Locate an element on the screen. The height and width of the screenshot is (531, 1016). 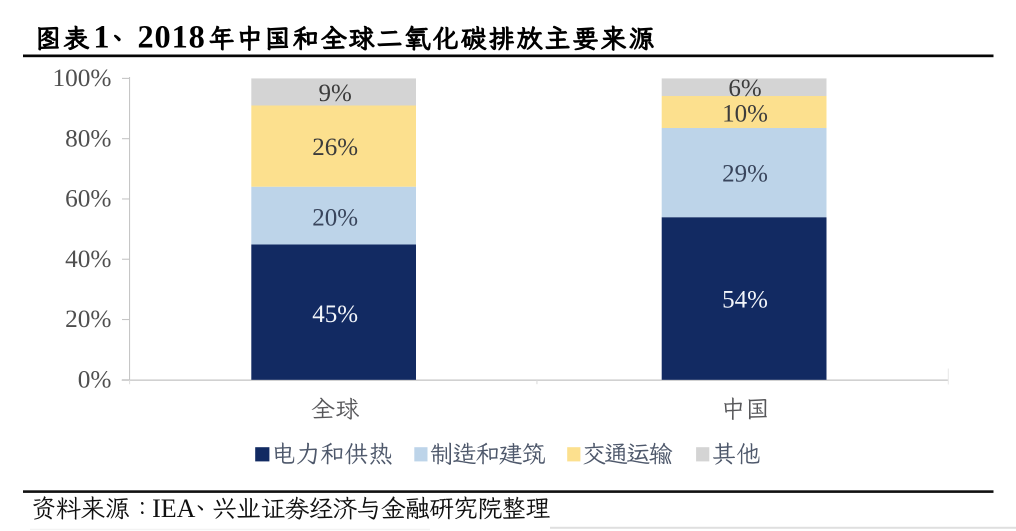
svg-text: 100% is located at coordinates (81, 78).